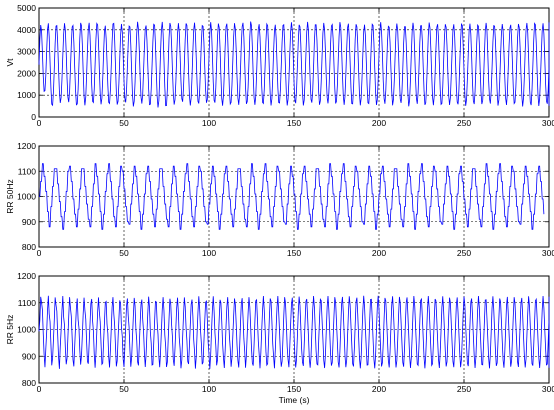 The height and width of the screenshot is (410, 554). Describe the element at coordinates (10, 330) in the screenshot. I see `y-axis-label: RR 5Hz` at that location.